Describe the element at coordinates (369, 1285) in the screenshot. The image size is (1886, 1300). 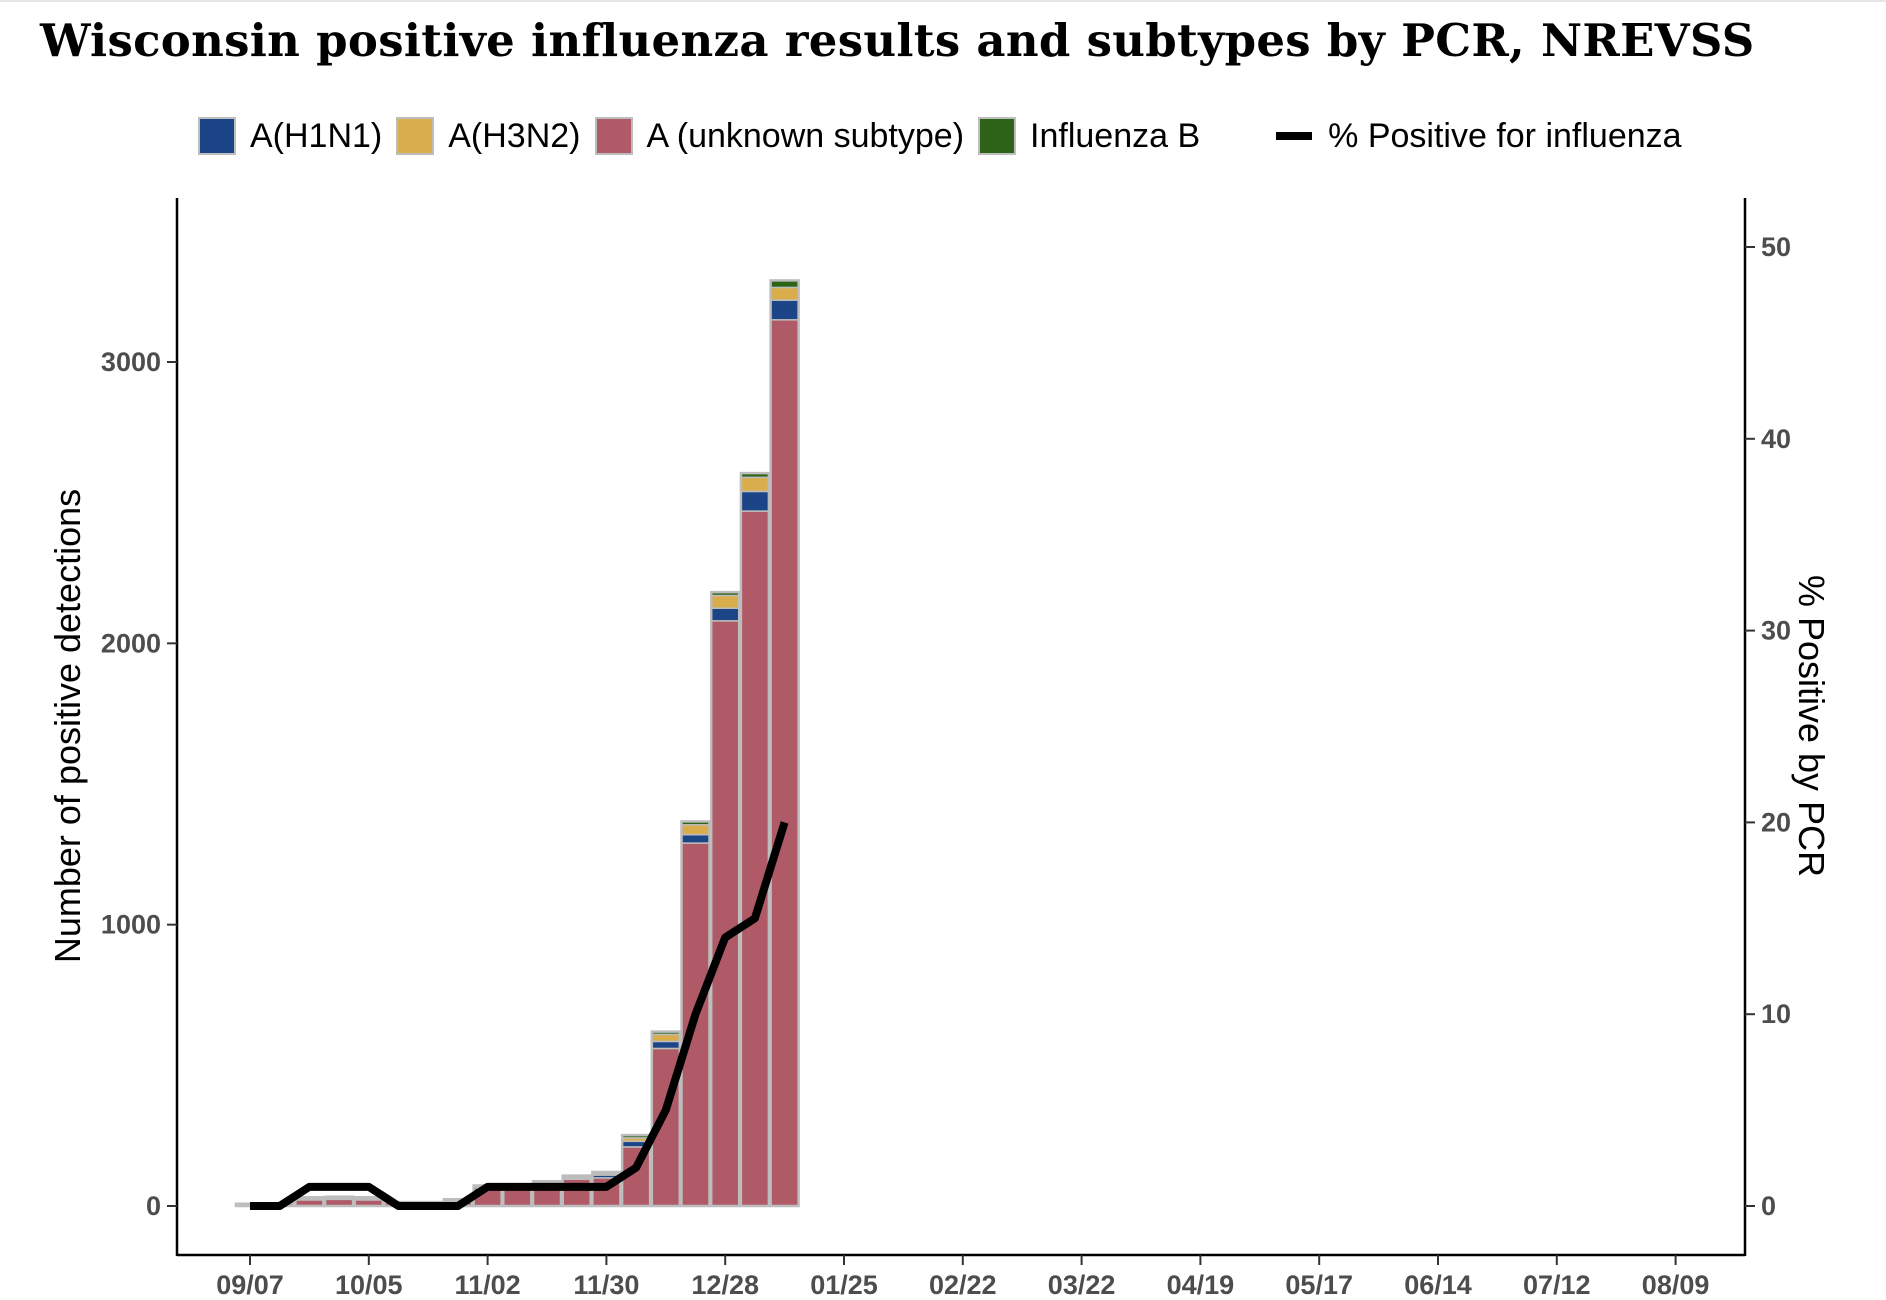
I see `x-tick-label: 10/05` at that location.